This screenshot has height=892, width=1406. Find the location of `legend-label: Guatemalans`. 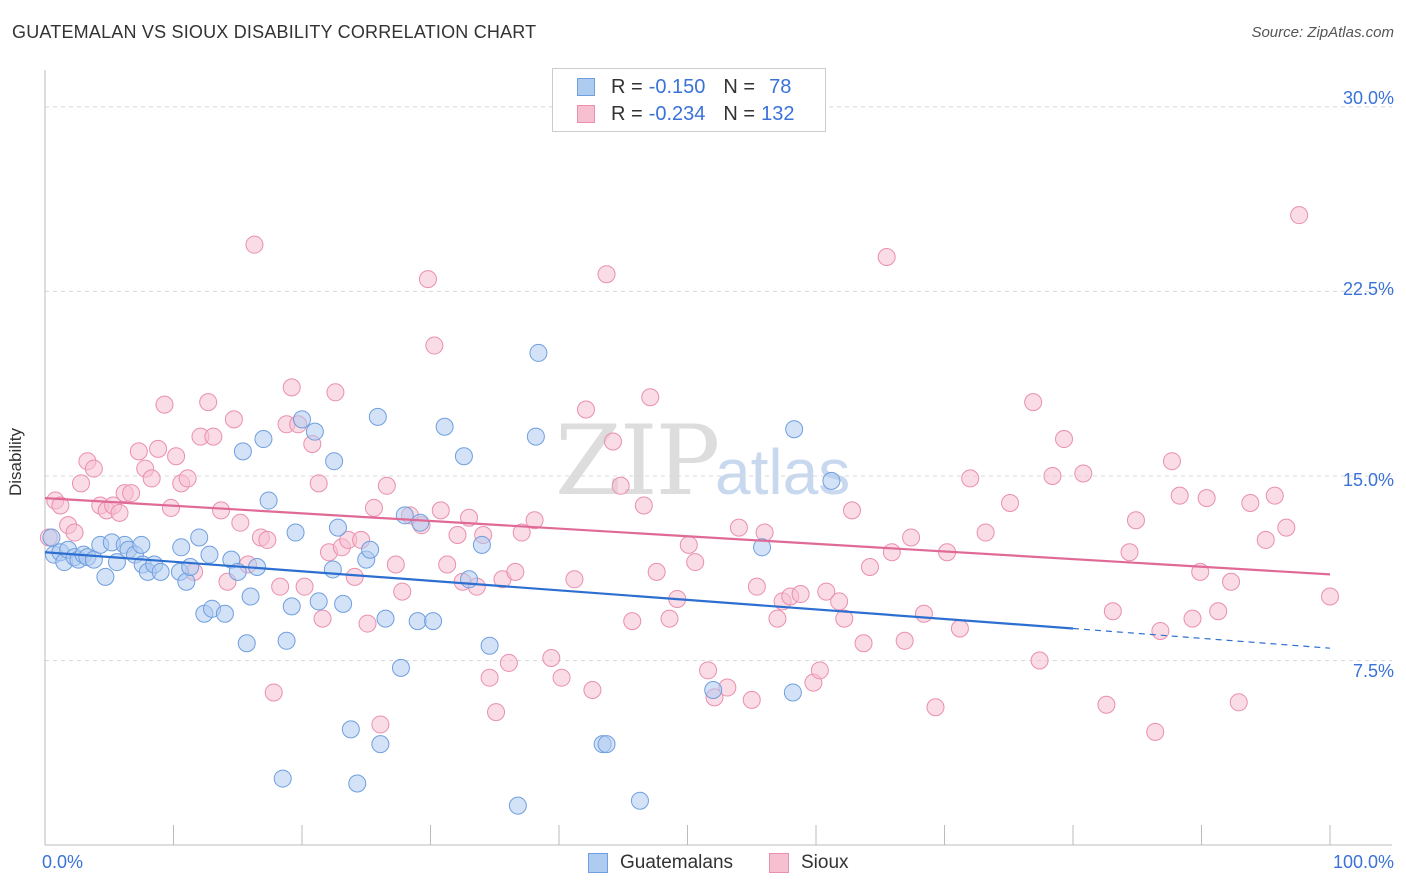

legend-label: Guatemalans is located at coordinates (677, 862).